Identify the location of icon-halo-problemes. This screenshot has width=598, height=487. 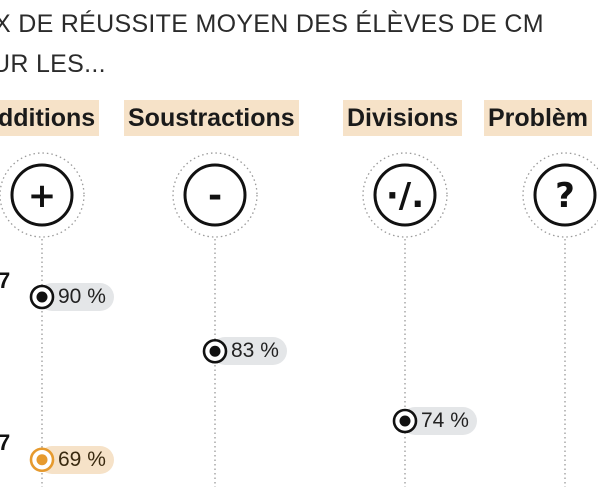
(560, 195).